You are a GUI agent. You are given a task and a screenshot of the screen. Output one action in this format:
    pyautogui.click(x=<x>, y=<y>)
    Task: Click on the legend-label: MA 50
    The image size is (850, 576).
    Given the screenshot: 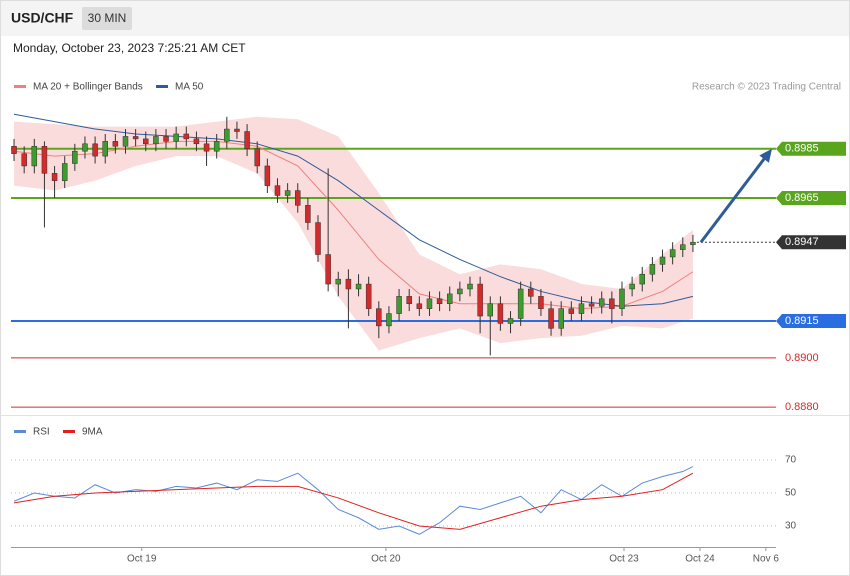 What is the action you would take?
    pyautogui.click(x=189, y=87)
    